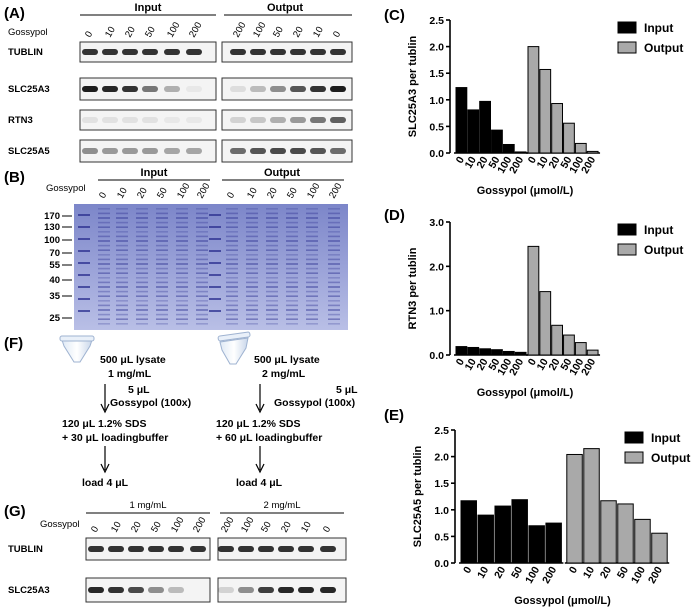 This screenshot has height=615, width=700. Describe the element at coordinates (471, 364) in the screenshot. I see `chart-D-xtick-0-1: 10` at that location.